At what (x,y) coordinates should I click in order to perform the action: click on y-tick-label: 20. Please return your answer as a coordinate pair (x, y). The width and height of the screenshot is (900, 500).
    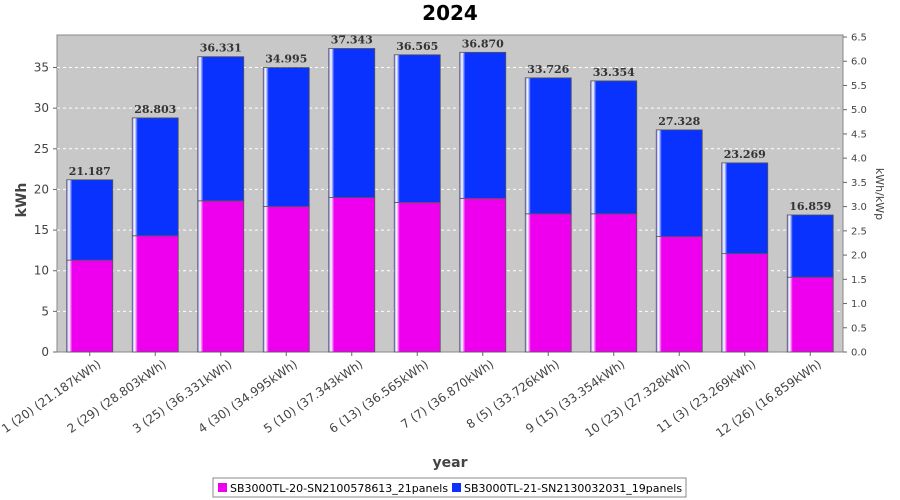
    Looking at the image, I should click on (41, 189).